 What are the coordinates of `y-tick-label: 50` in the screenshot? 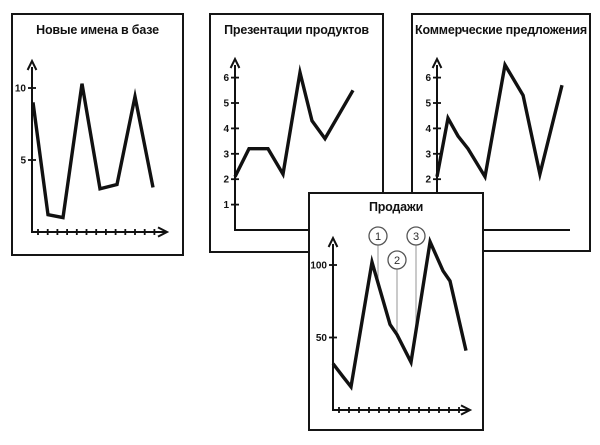 It's located at (322, 338).